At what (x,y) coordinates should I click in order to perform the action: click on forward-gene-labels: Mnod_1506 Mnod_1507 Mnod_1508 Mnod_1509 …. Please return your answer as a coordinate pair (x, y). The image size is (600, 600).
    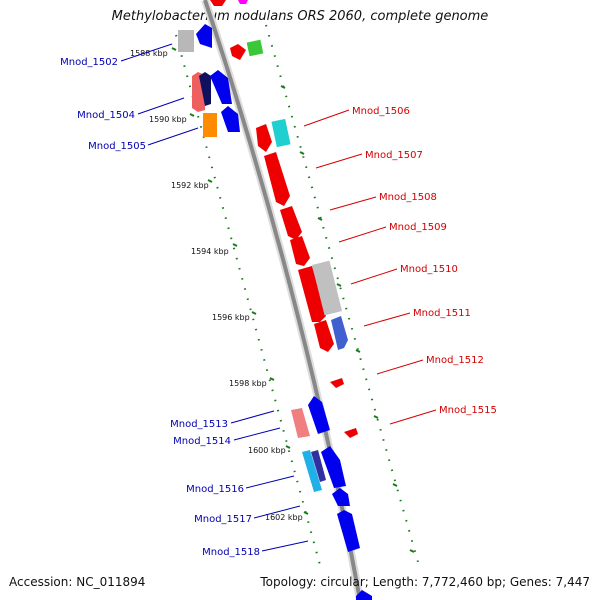
    Looking at the image, I should click on (424, 261).